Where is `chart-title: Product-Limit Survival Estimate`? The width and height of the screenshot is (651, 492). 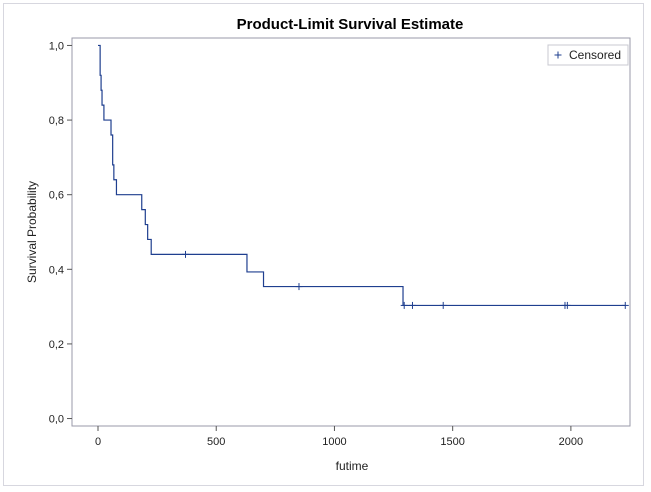 chart-title: Product-Limit Survival Estimate is located at coordinates (350, 24).